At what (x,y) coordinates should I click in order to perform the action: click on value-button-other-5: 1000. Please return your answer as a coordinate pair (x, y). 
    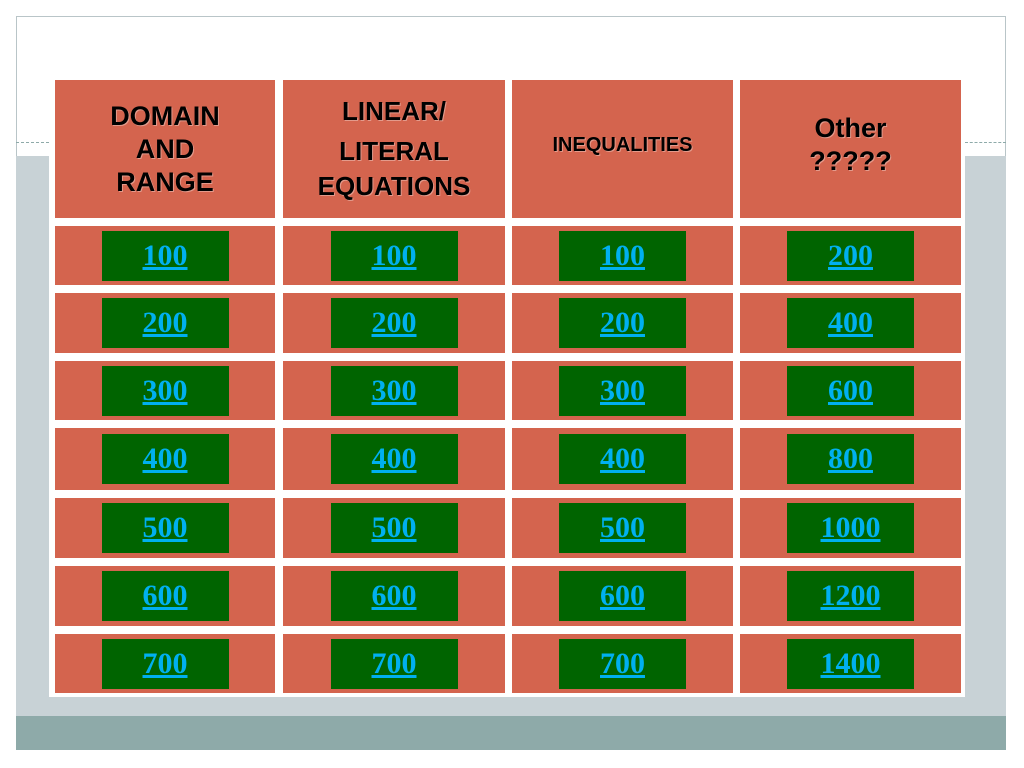
    Looking at the image, I should click on (850, 528).